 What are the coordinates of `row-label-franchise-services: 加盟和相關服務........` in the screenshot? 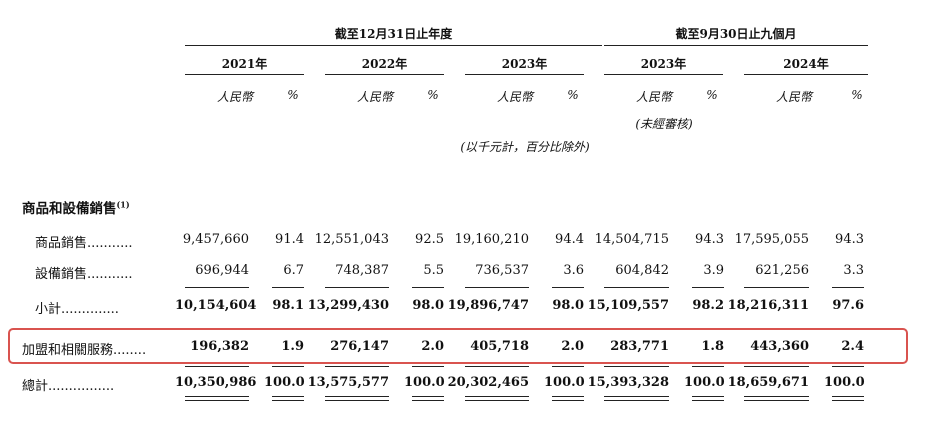 It's located at (84, 348).